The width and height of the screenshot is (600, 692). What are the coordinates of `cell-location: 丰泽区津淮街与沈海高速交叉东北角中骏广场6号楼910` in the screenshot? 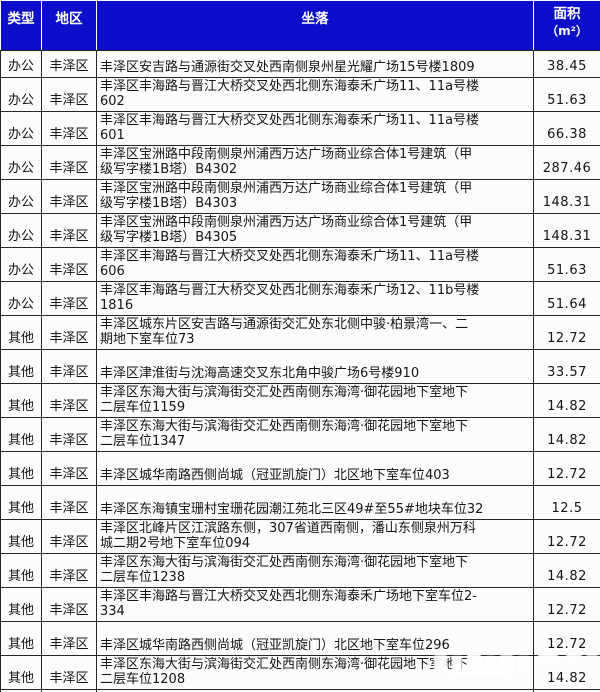 It's located at (315, 366).